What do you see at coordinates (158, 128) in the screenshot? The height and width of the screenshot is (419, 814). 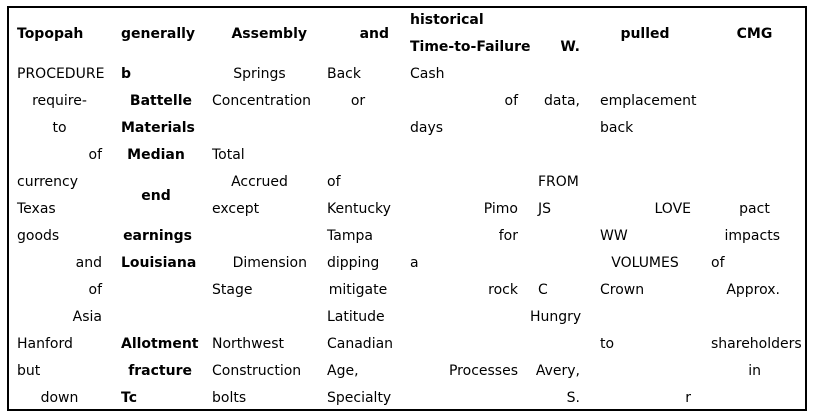 I see `table-cell: Materials` at bounding box center [158, 128].